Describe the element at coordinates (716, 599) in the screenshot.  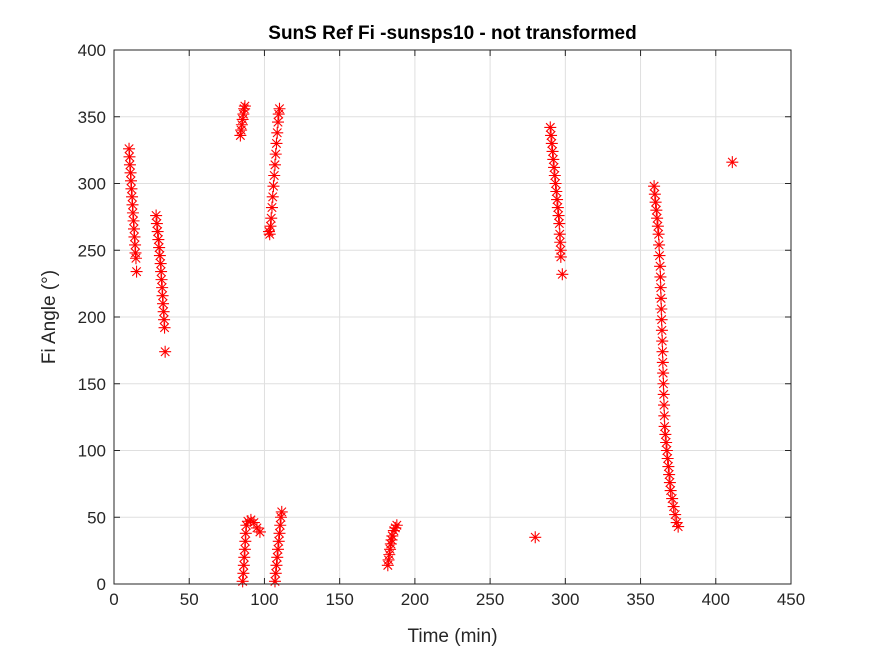
I see `x-tick-label: 400` at that location.